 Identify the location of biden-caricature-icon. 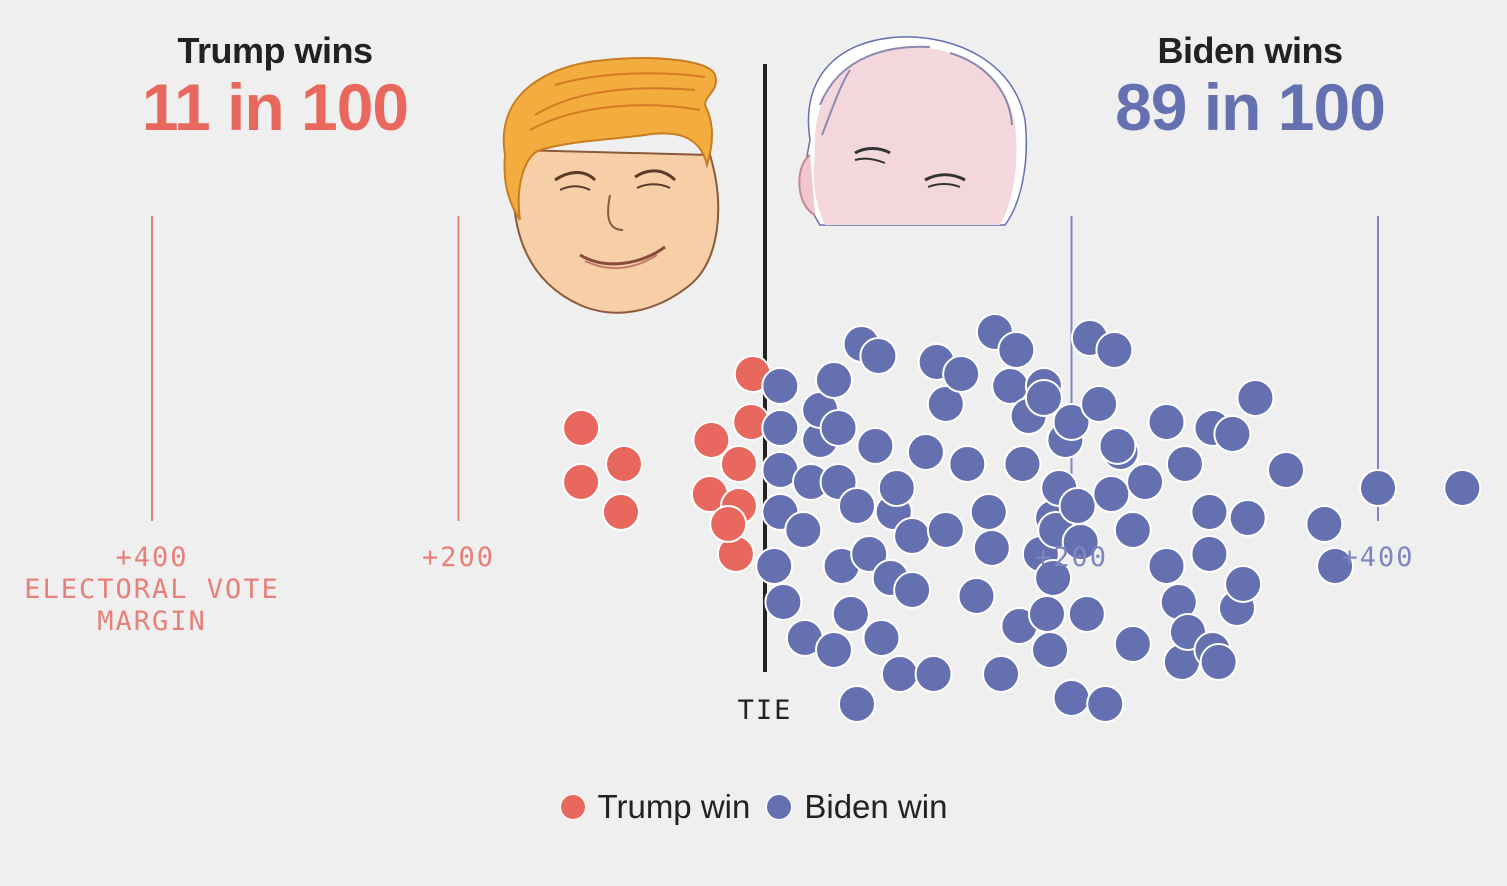
(913, 131).